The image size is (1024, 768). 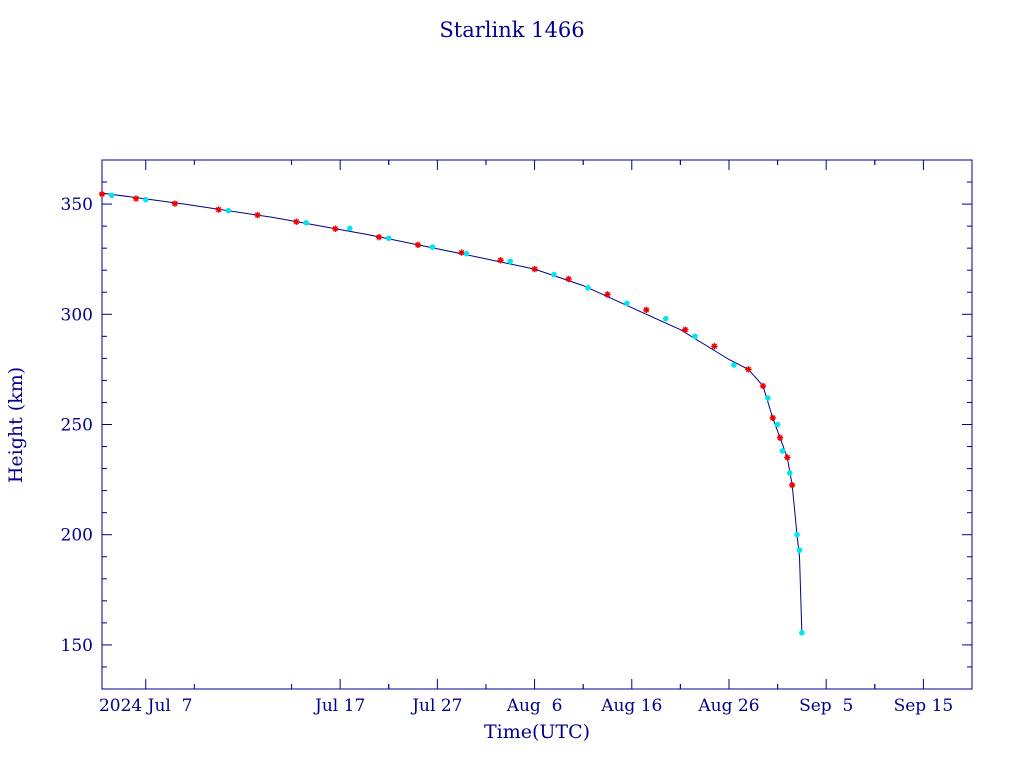 I want to click on x-tick-label: Aug 16, so click(x=631, y=706).